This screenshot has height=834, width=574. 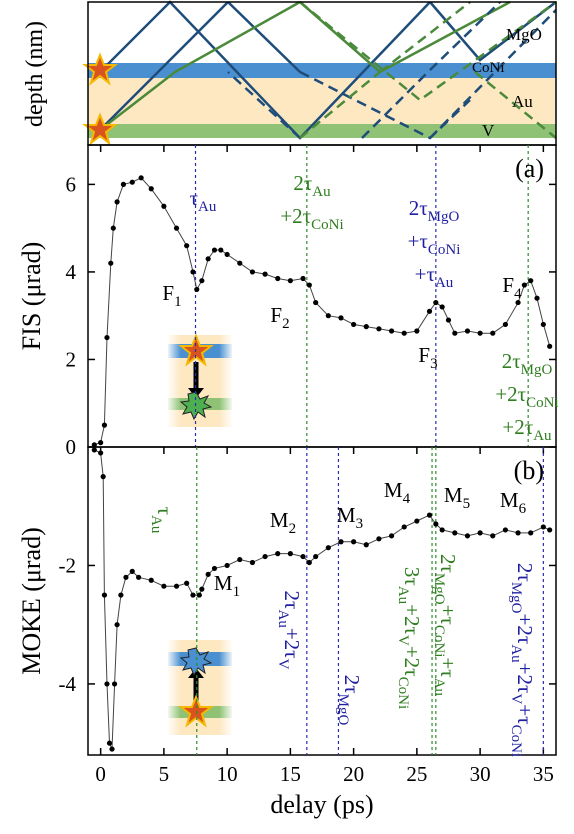 I want to click on annotation: F4, so click(x=512, y=287).